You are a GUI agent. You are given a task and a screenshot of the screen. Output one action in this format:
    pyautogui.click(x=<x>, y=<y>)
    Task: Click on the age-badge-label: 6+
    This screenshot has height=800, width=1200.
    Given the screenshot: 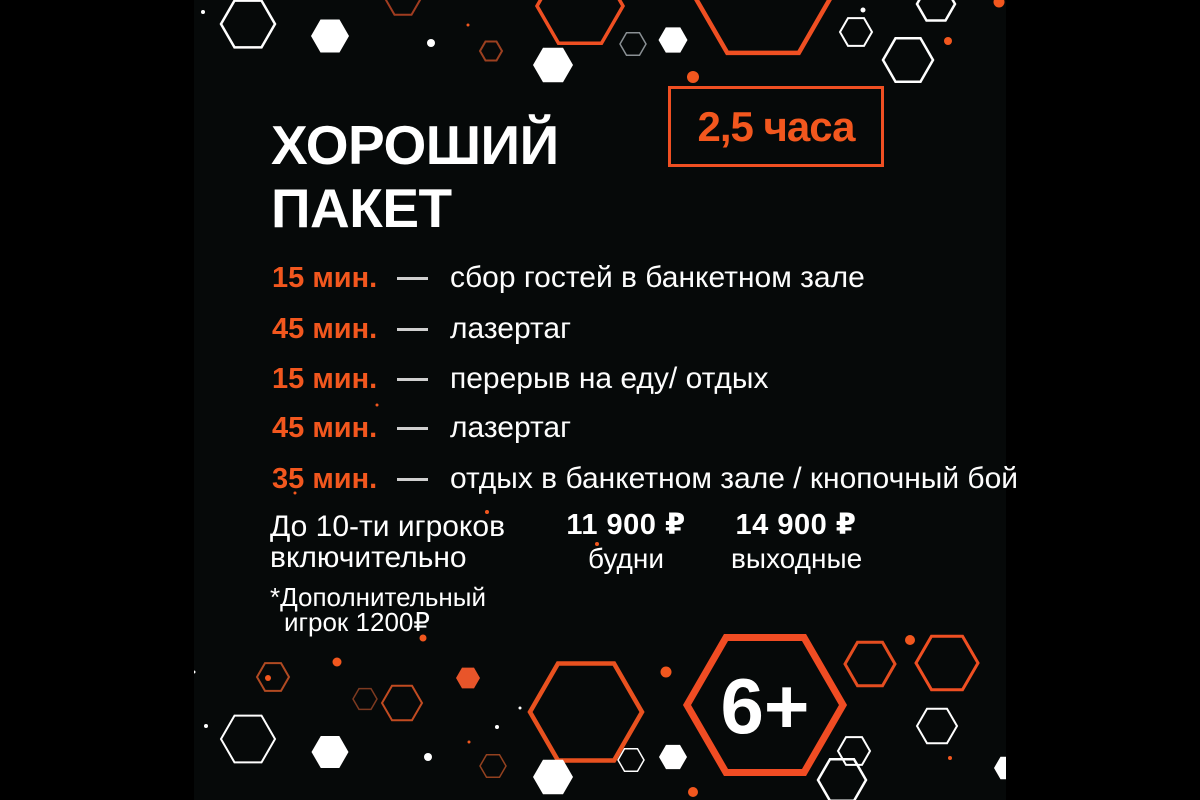 What is the action you would take?
    pyautogui.click(x=765, y=705)
    